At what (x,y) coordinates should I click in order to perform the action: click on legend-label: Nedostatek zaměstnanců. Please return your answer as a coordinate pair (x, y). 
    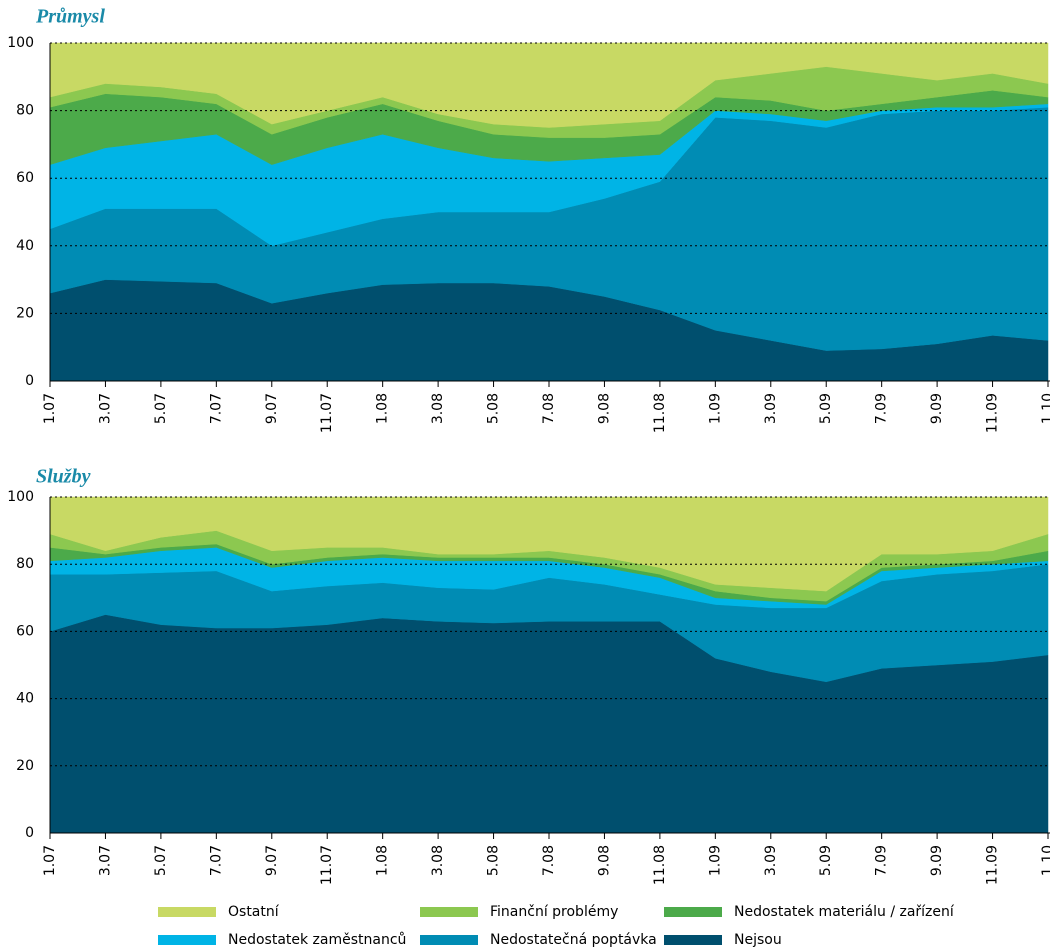
    Looking at the image, I should click on (317, 940).